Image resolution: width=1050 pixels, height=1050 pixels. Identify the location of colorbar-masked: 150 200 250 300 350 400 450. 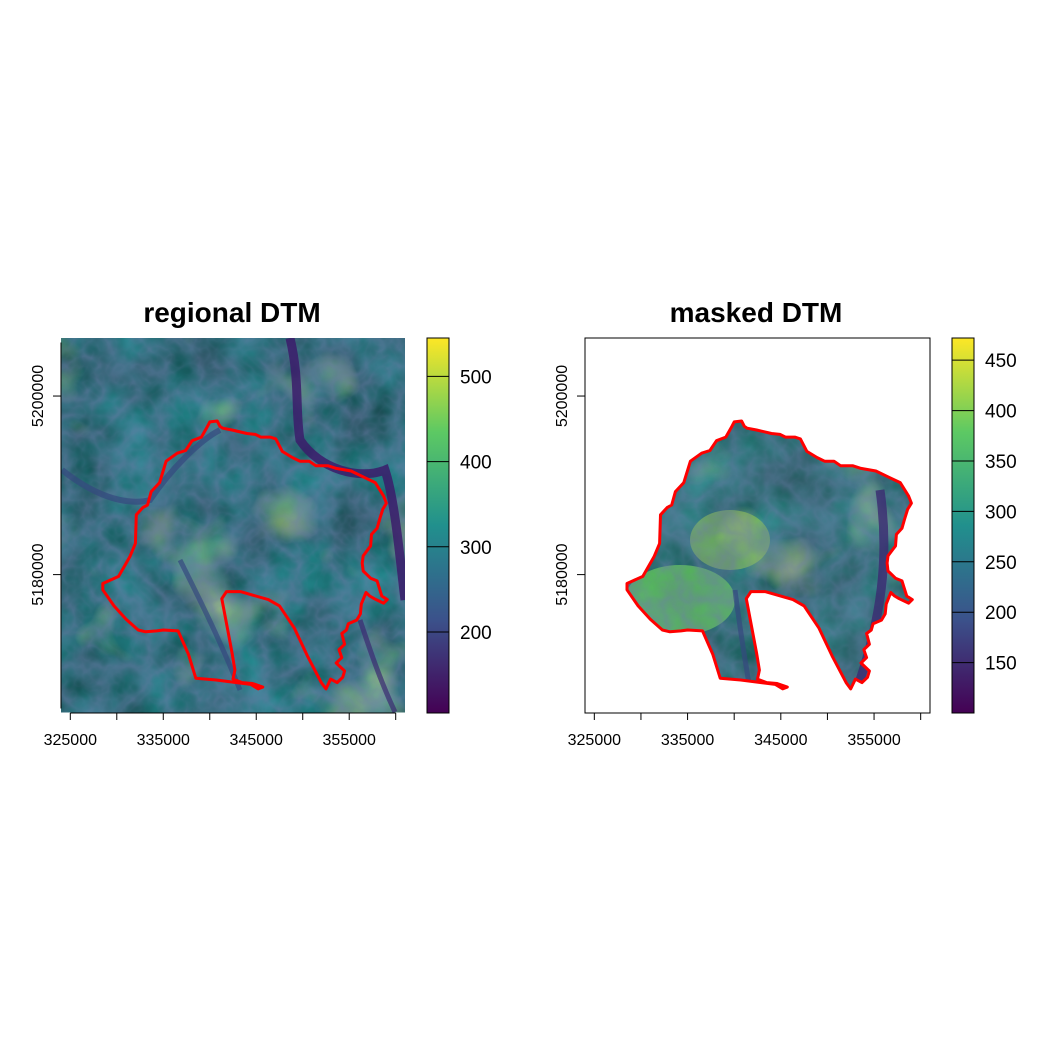
(984, 525).